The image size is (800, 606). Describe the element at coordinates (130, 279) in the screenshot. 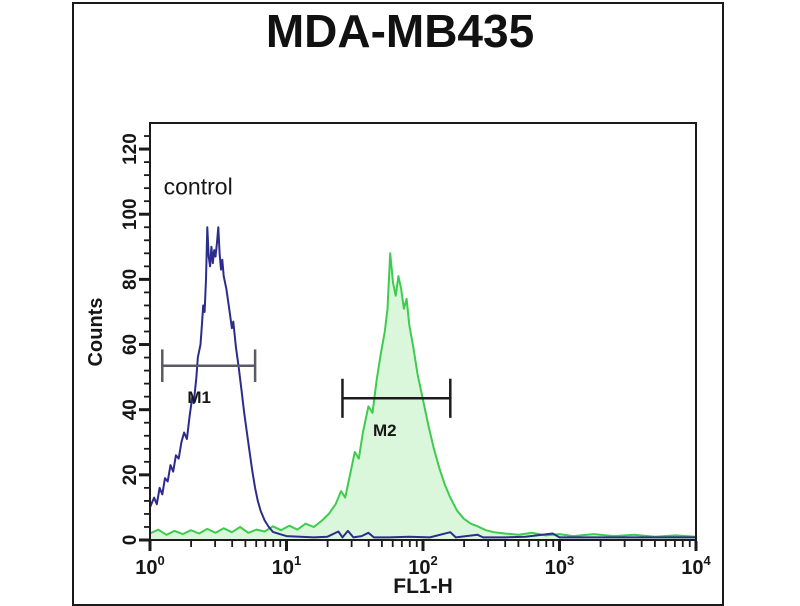

I see `y-axis-tick-label: 80` at that location.